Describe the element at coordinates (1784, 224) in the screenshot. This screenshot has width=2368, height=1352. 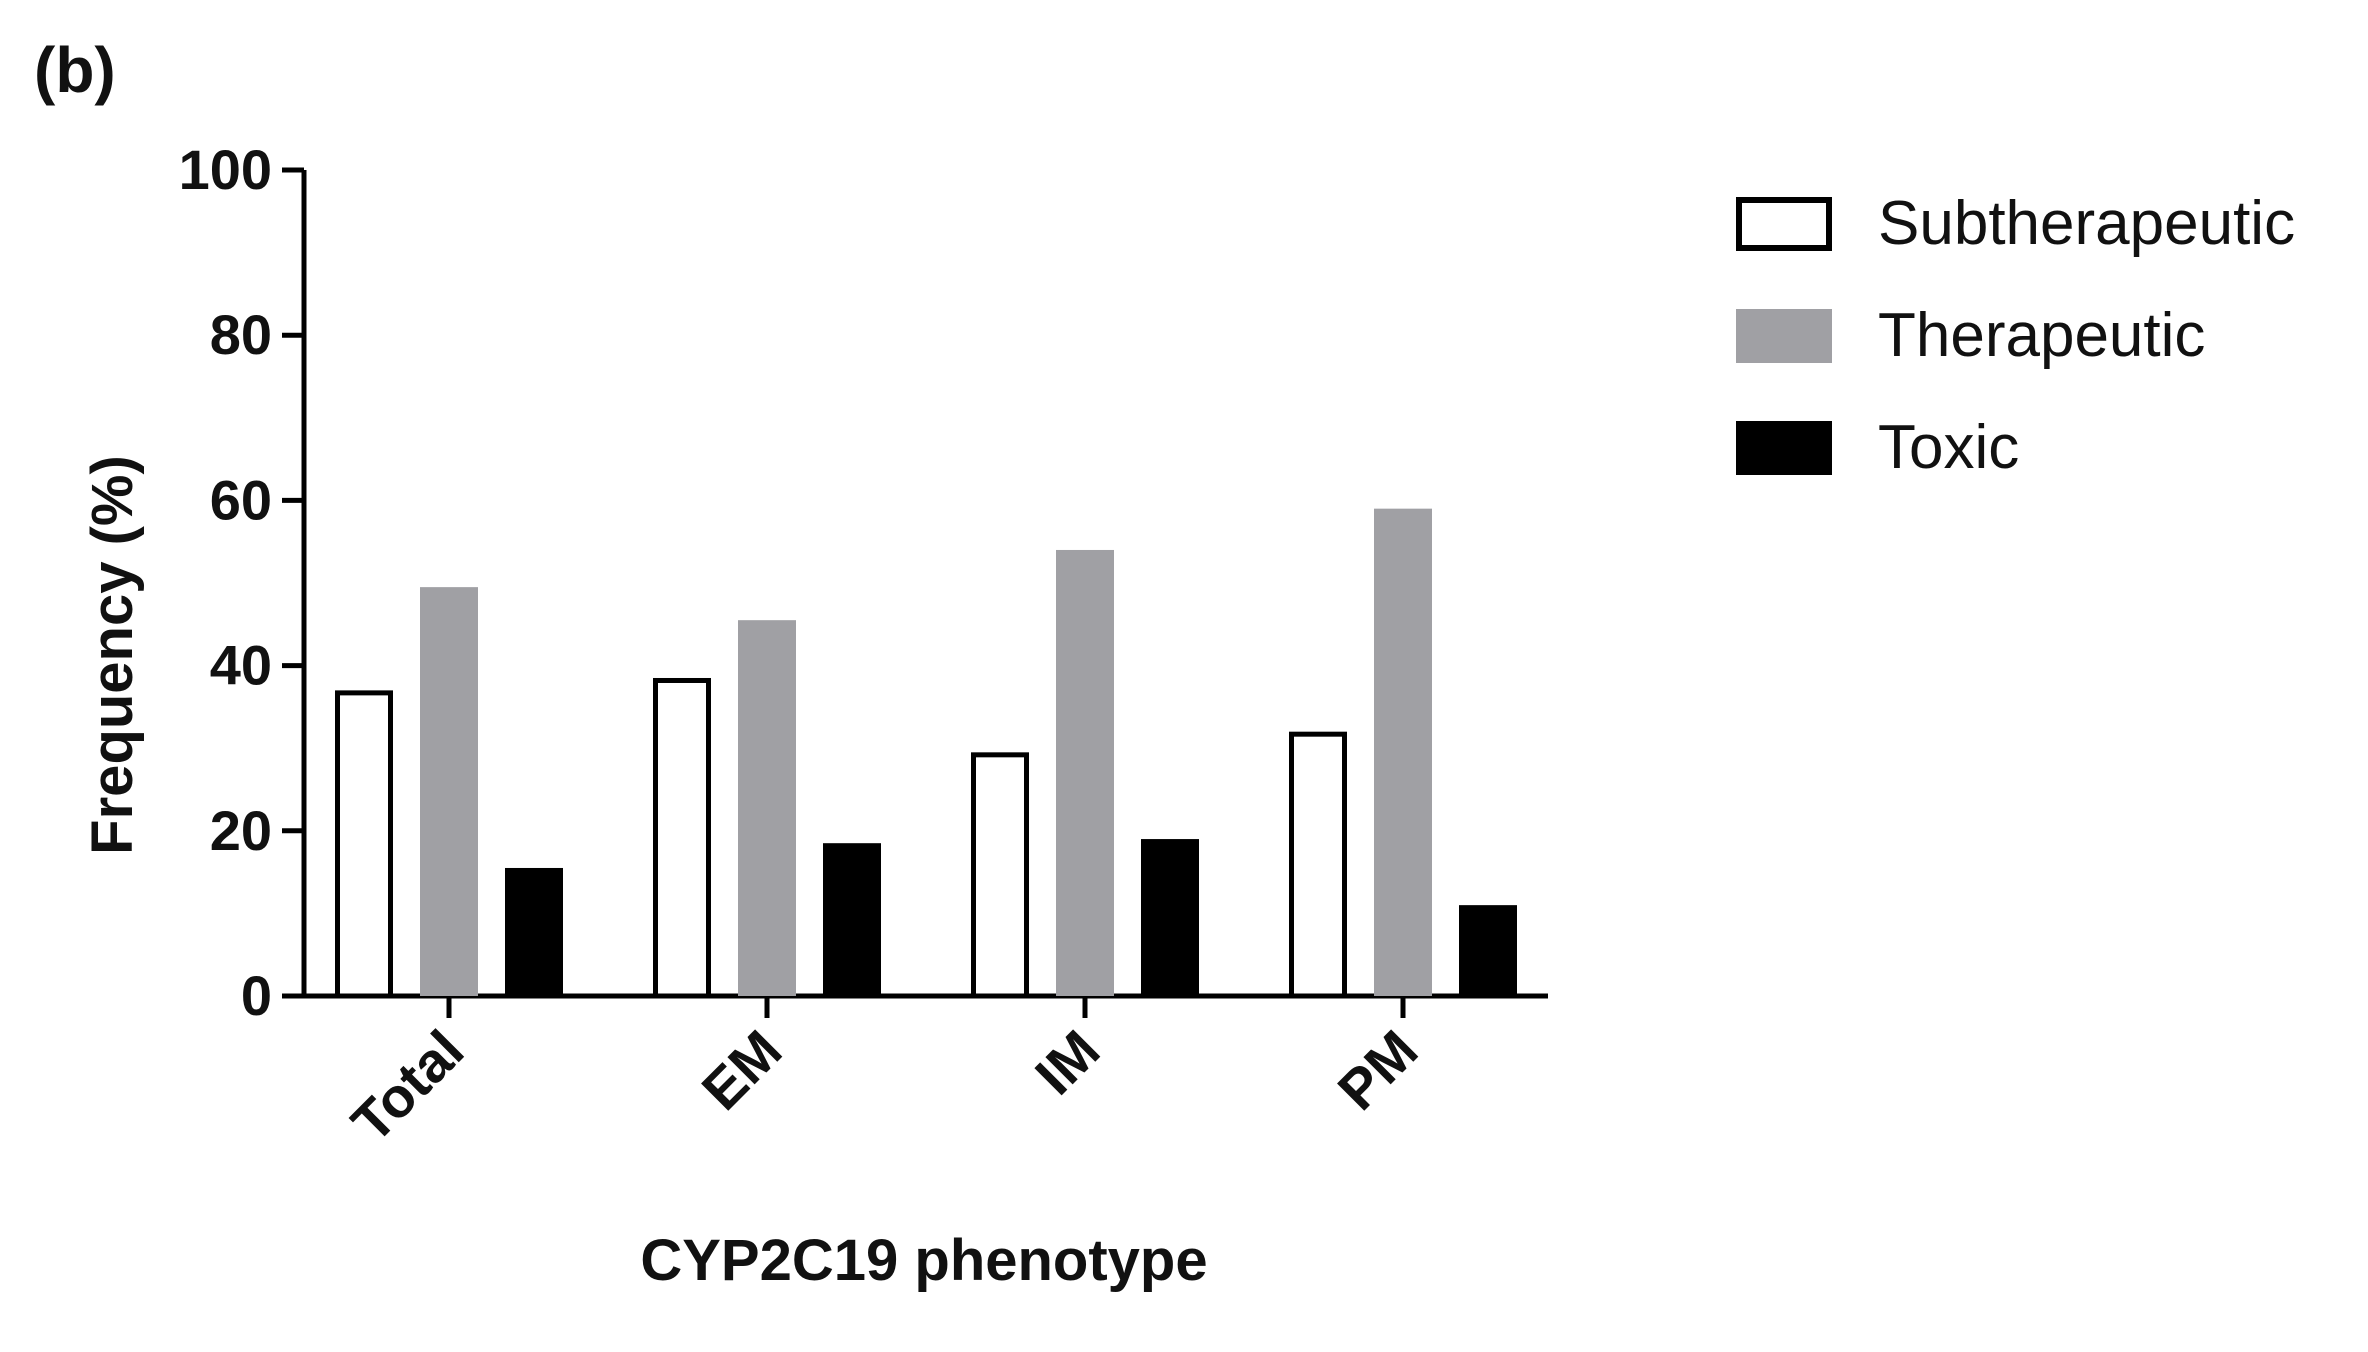
I see `legend-swatch-subtherapeutic` at that location.